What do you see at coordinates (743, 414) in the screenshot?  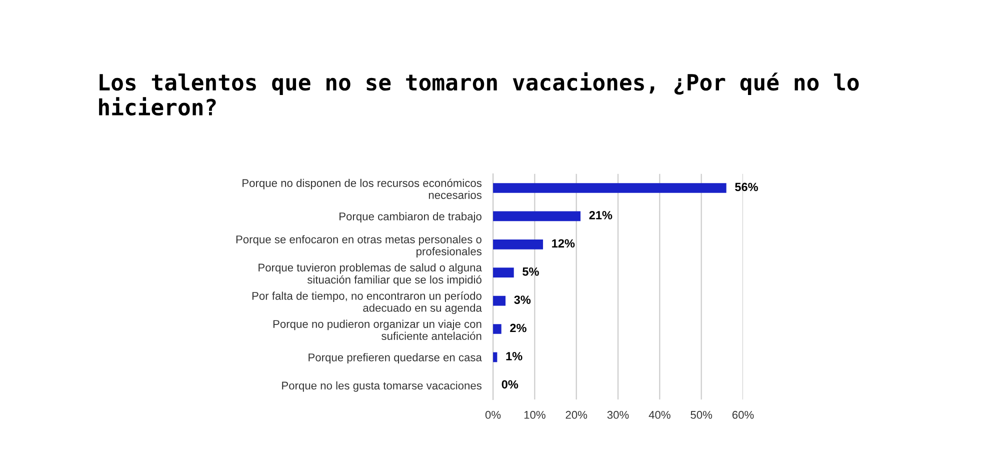 I see `x-tick-label: 60%` at bounding box center [743, 414].